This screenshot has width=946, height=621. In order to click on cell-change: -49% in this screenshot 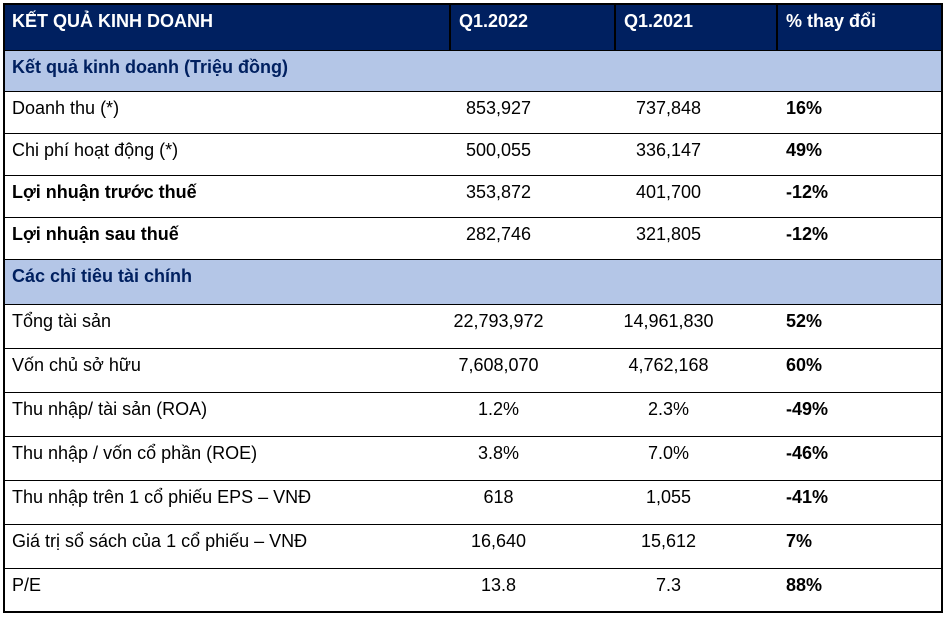, I will do `click(807, 408)`.